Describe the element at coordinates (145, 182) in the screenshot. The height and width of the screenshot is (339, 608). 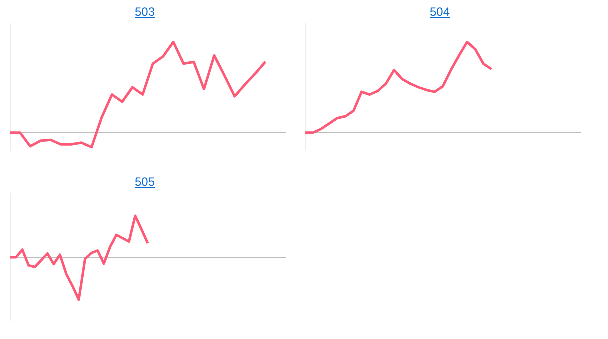
I see `chart-title: 505` at that location.